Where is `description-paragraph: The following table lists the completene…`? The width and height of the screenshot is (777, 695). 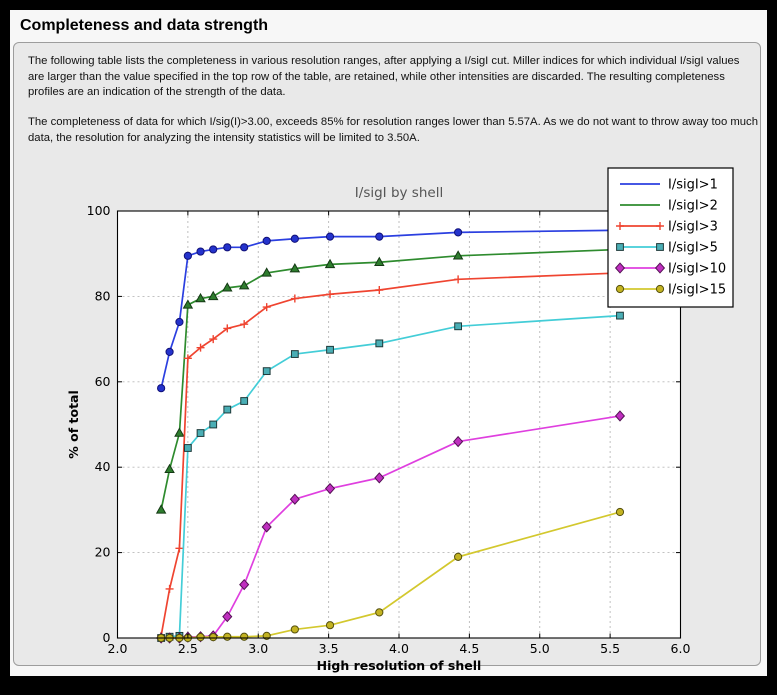
description-paragraph: The following table lists the completene… is located at coordinates (384, 76).